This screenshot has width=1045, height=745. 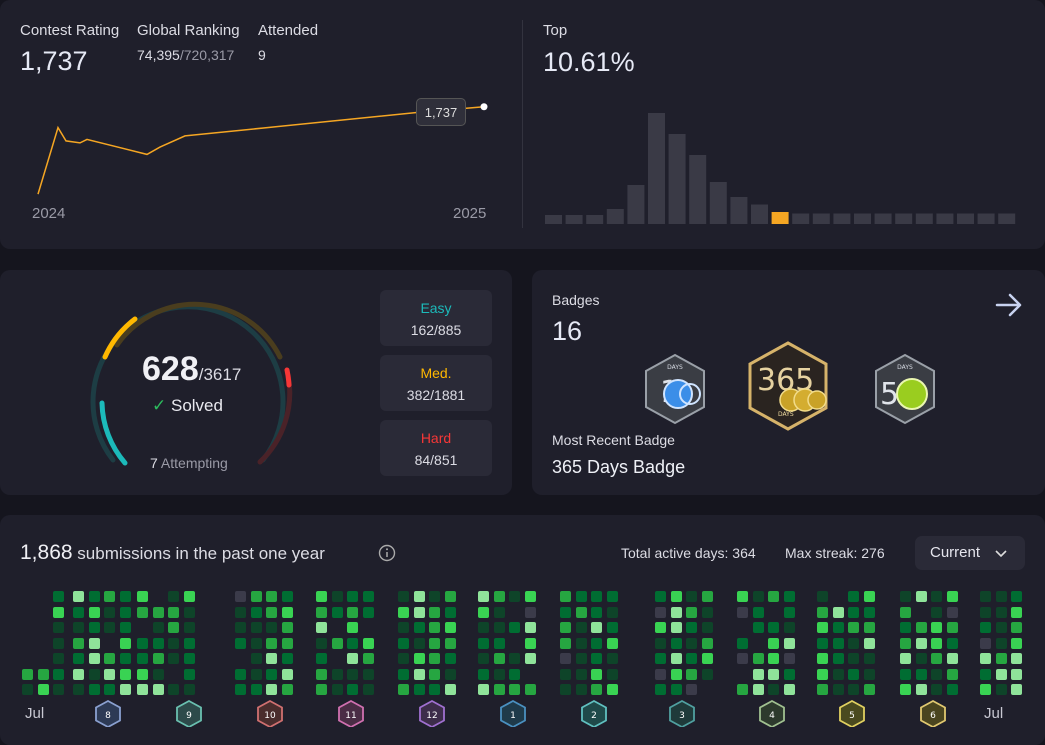 I want to click on info-icon, so click(x=387, y=553).